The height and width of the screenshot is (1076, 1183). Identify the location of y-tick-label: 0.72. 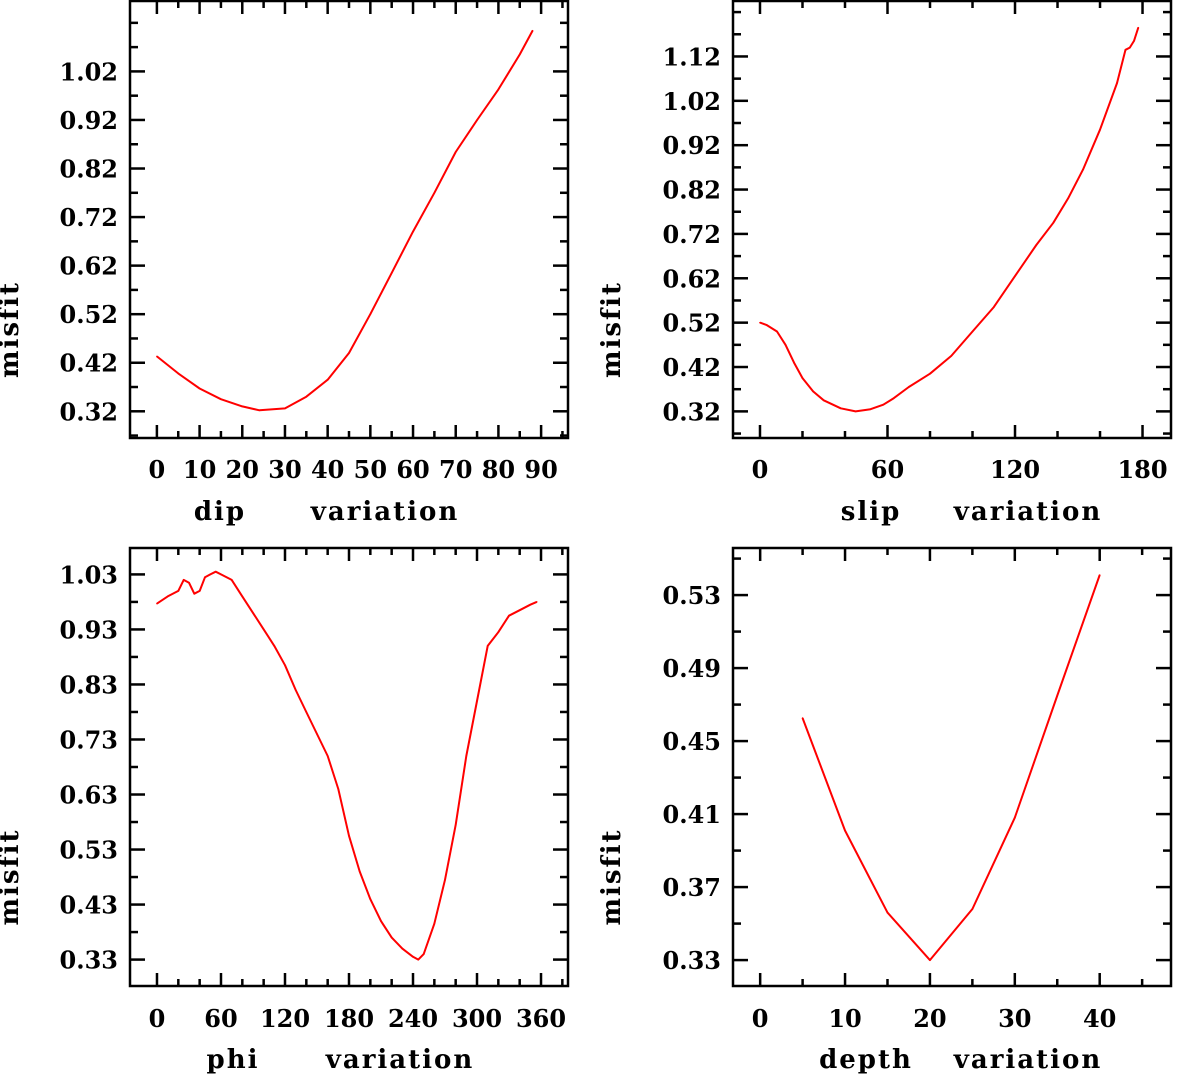
(89, 217).